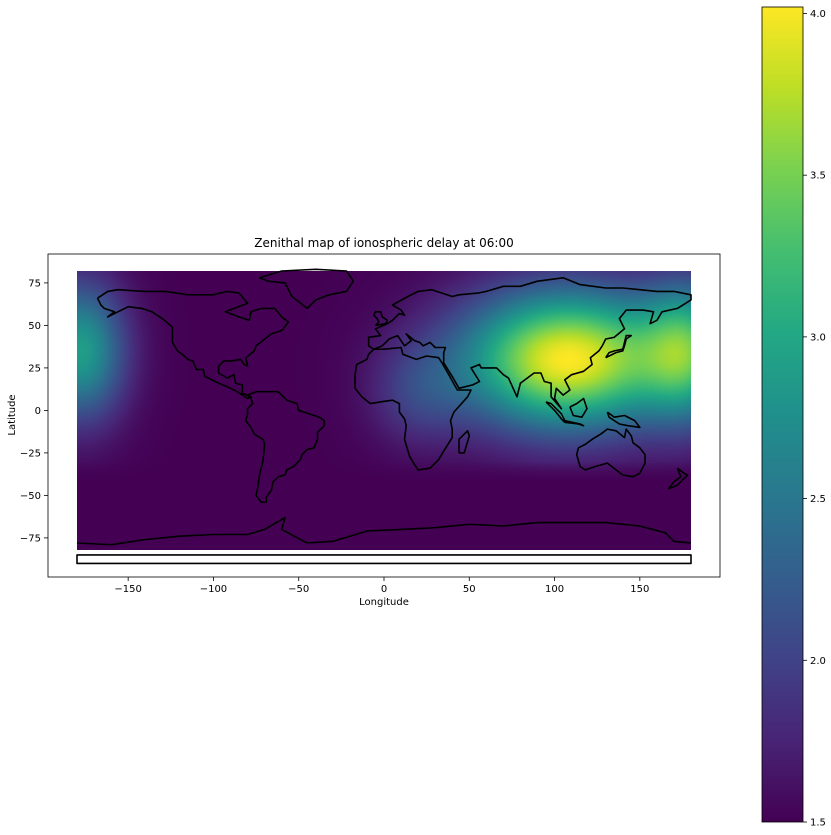 This screenshot has height=835, width=831. Describe the element at coordinates (469, 589) in the screenshot. I see `x-tick-label: 50` at that location.